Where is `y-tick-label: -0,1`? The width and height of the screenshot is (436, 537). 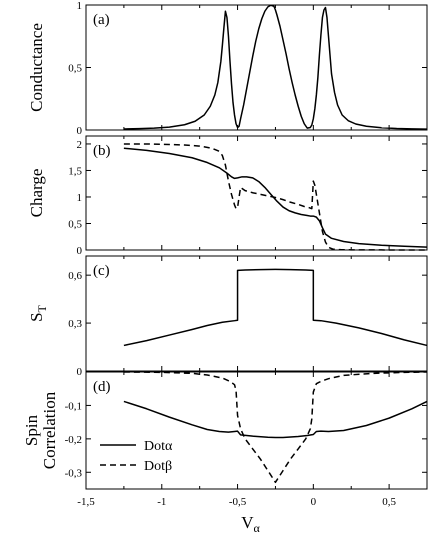
y-tick-label: -0,1 is located at coordinates (73, 406).